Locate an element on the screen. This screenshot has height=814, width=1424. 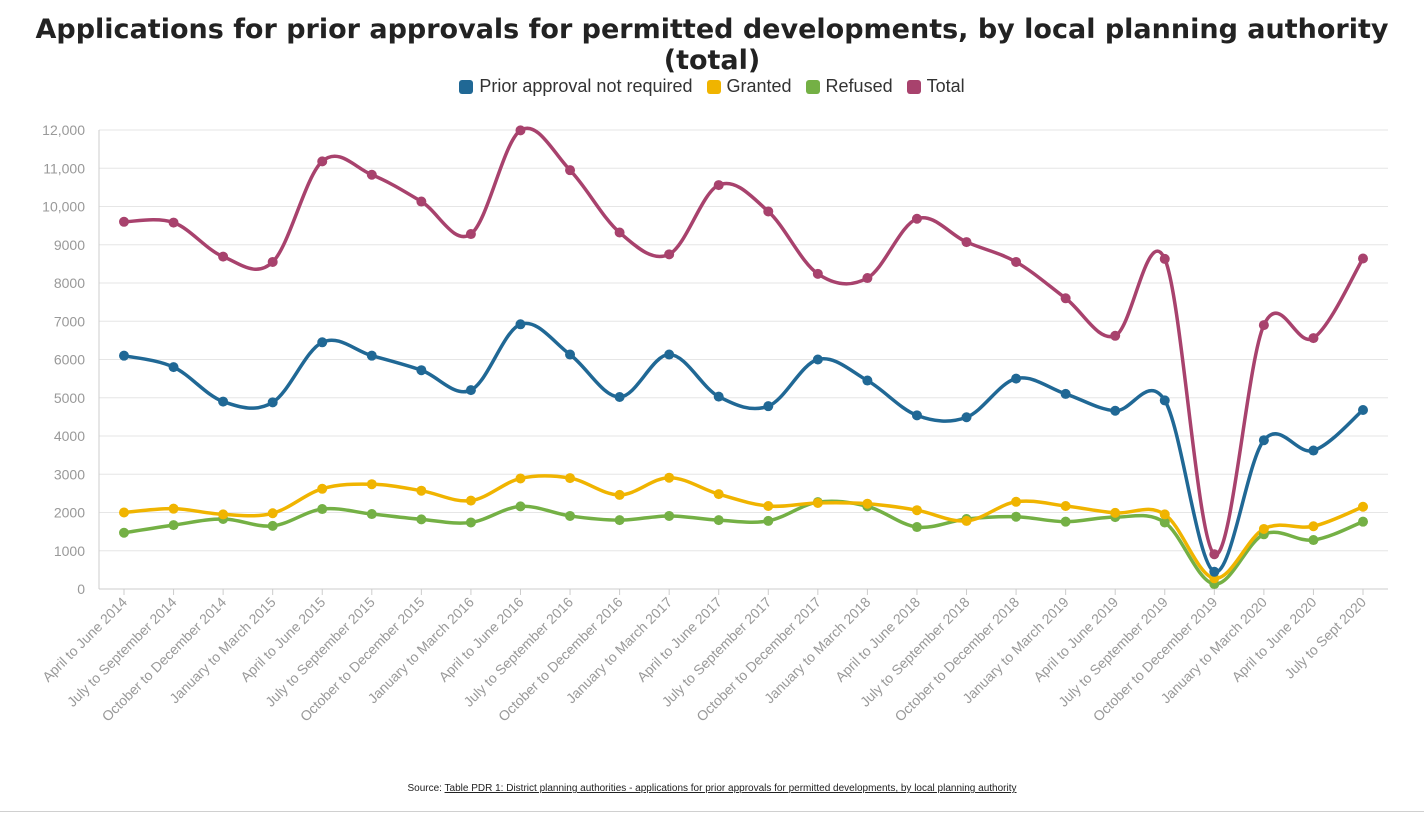
legend-item-prior-approval: Prior approval not required is located at coordinates (576, 86).